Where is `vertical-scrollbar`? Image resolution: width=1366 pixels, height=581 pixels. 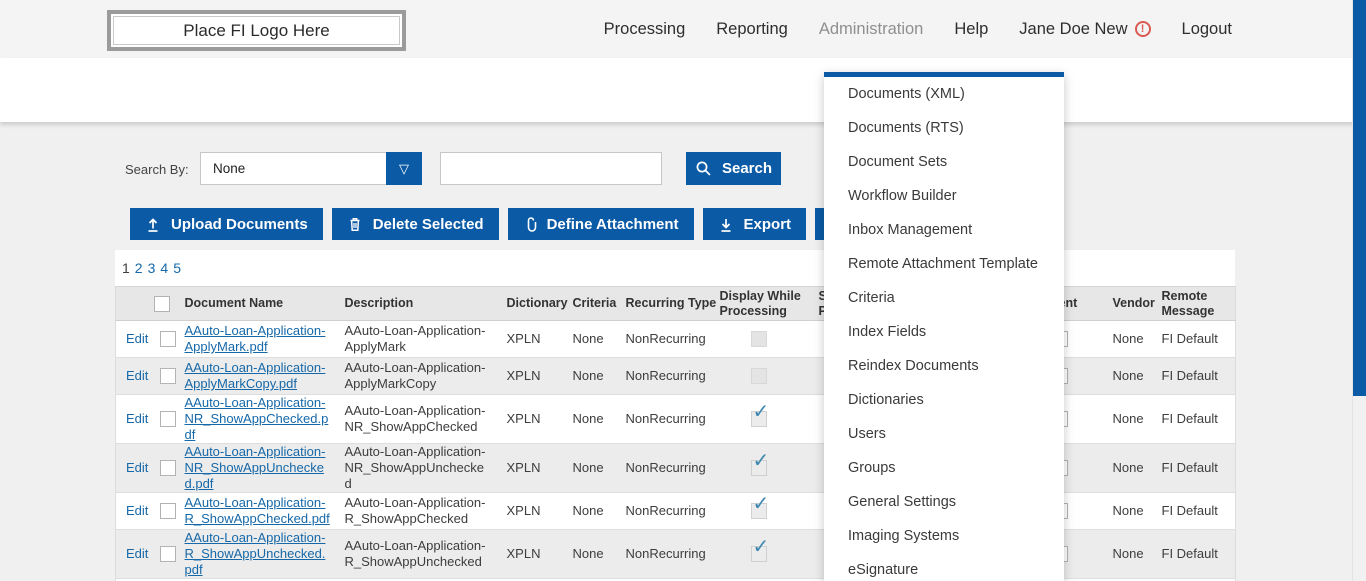
vertical-scrollbar is located at coordinates (1359, 290).